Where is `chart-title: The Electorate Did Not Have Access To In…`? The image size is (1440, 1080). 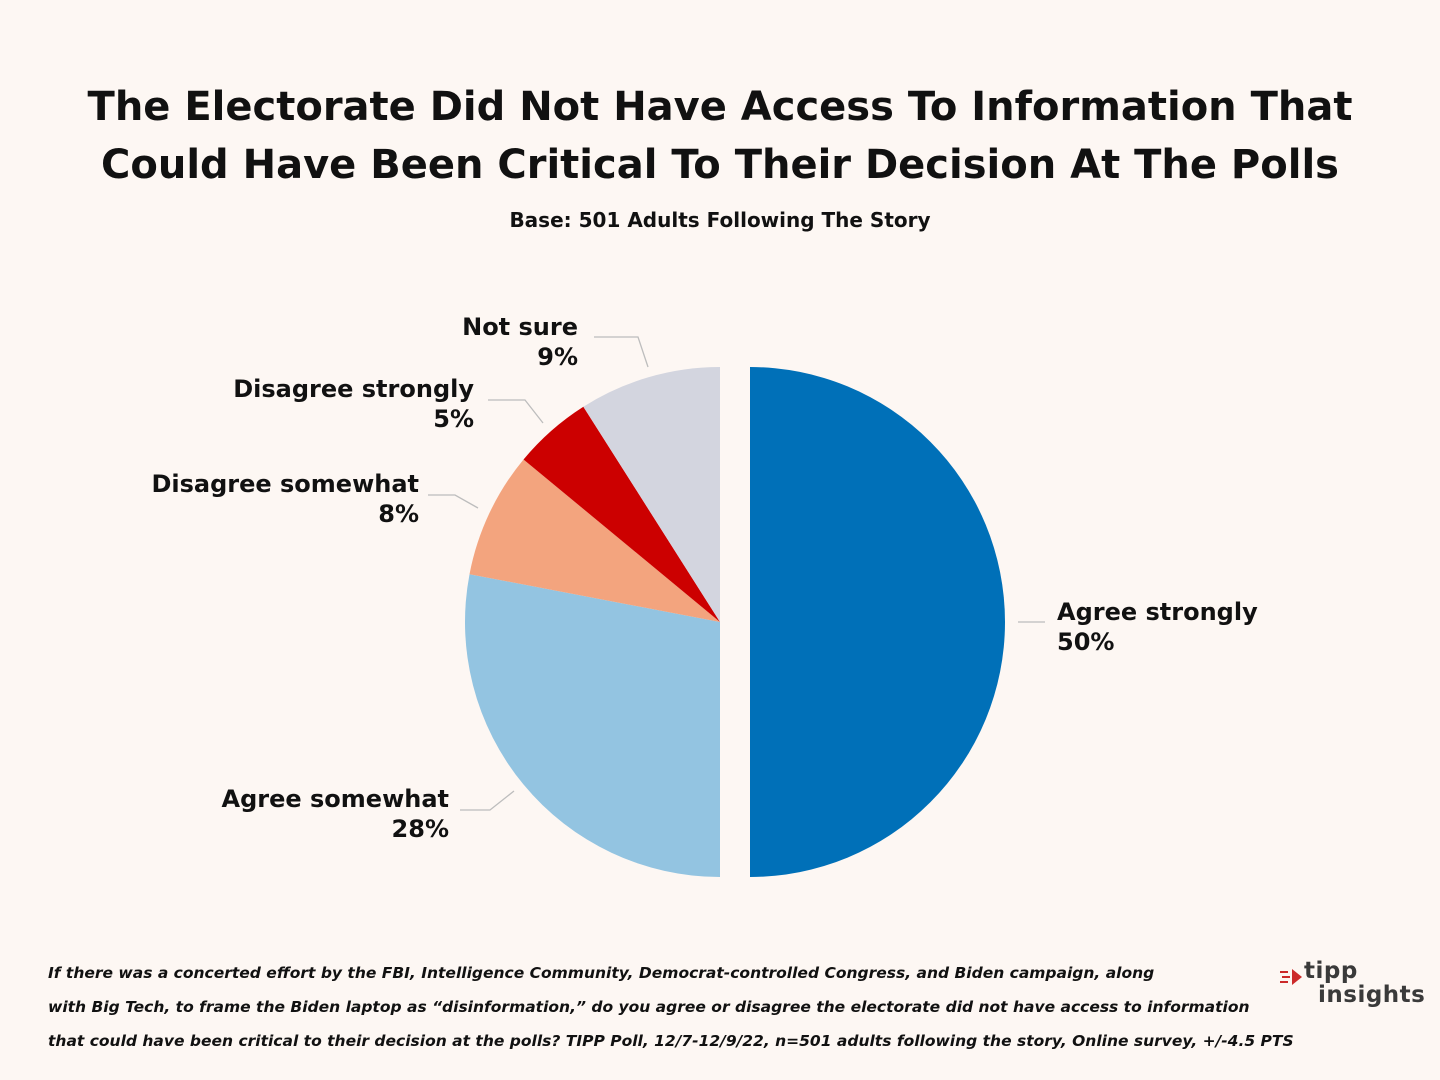 chart-title: The Electorate Did Not Have Access To In… is located at coordinates (720, 136).